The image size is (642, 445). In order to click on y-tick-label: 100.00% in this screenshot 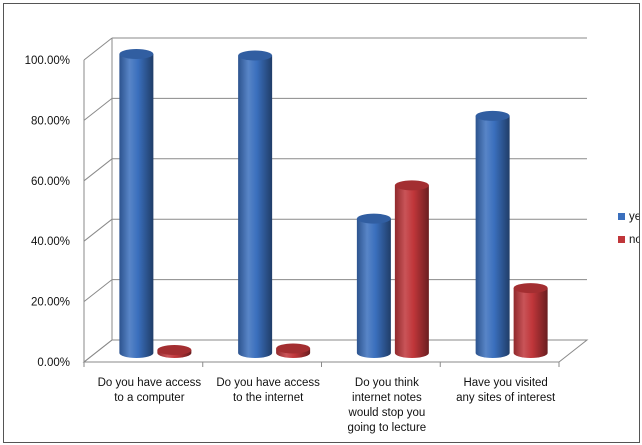, I will do `click(47, 61)`.